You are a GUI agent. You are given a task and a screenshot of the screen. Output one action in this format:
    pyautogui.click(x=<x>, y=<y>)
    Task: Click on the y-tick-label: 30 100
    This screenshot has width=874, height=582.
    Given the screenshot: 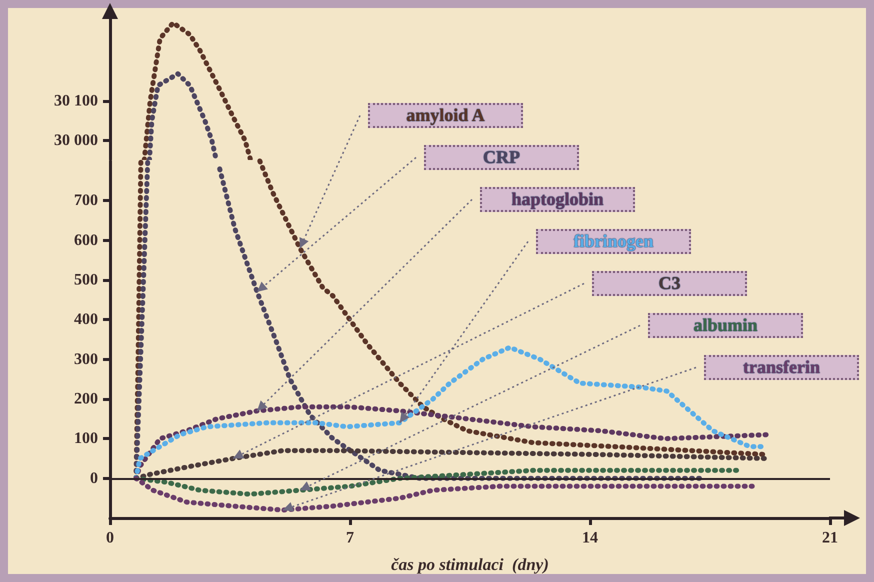 What is the action you would take?
    pyautogui.click(x=76, y=101)
    